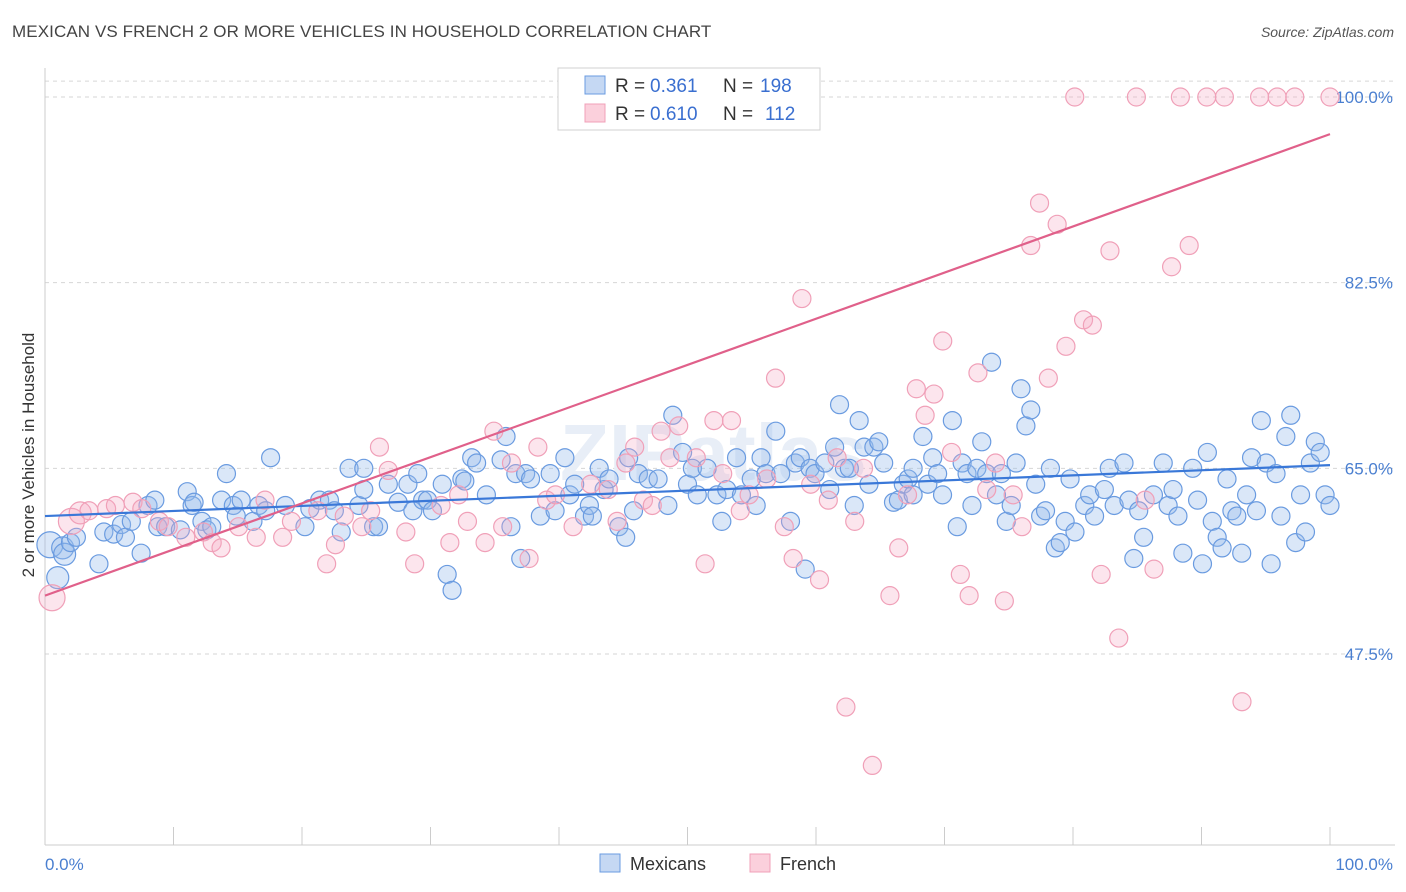 Image resolution: width=1406 pixels, height=892 pixels. I want to click on bottom-legend-label-french: French, so click(808, 864).